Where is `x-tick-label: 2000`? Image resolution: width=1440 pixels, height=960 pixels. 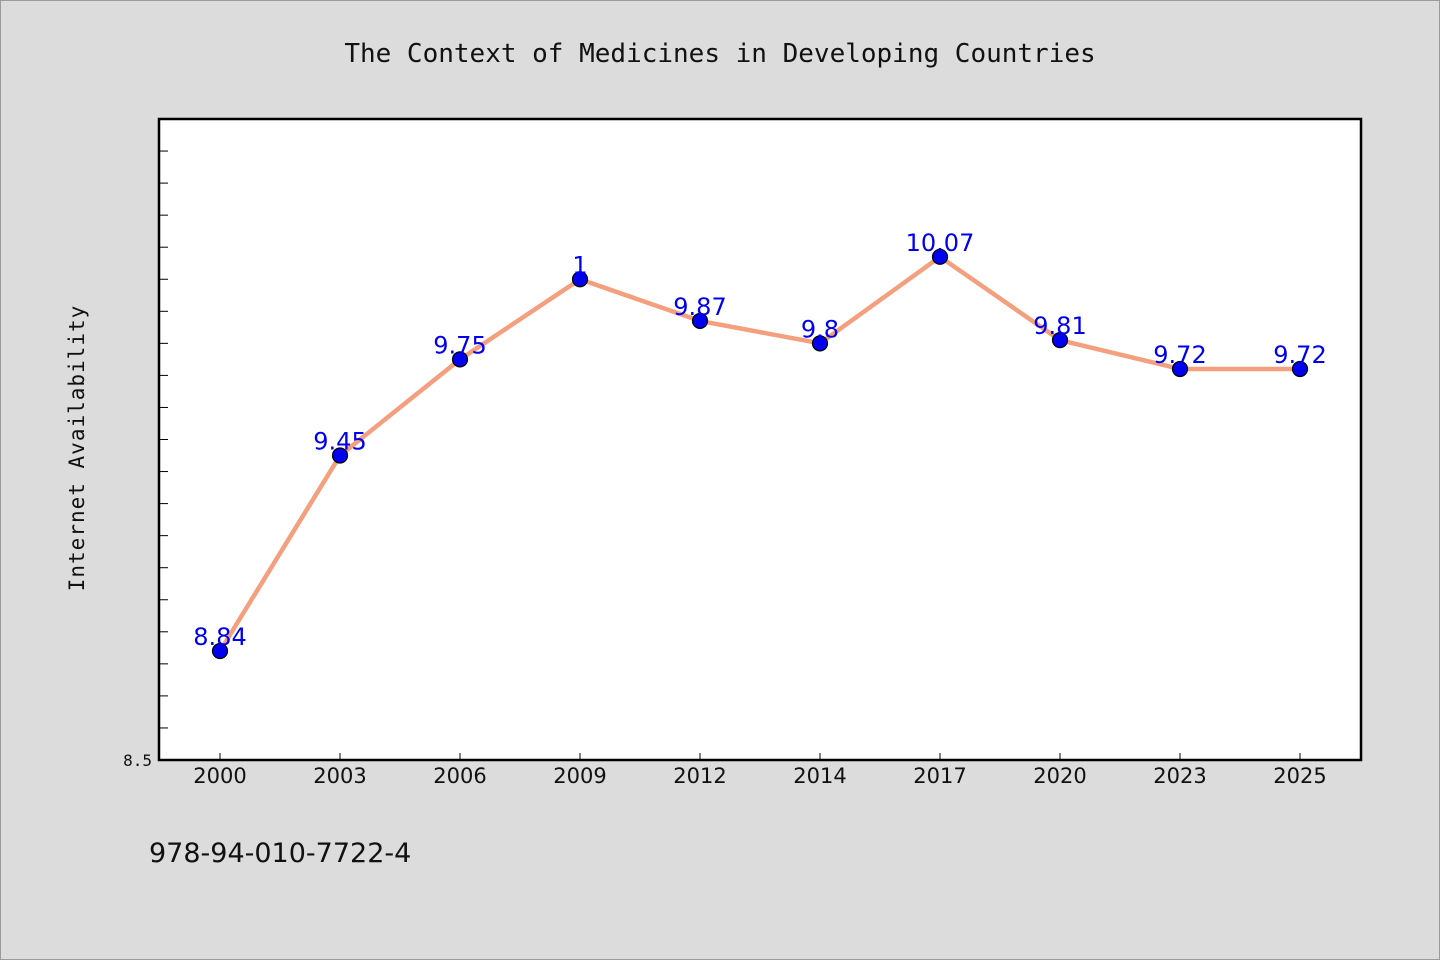 x-tick-label: 2000 is located at coordinates (219, 776).